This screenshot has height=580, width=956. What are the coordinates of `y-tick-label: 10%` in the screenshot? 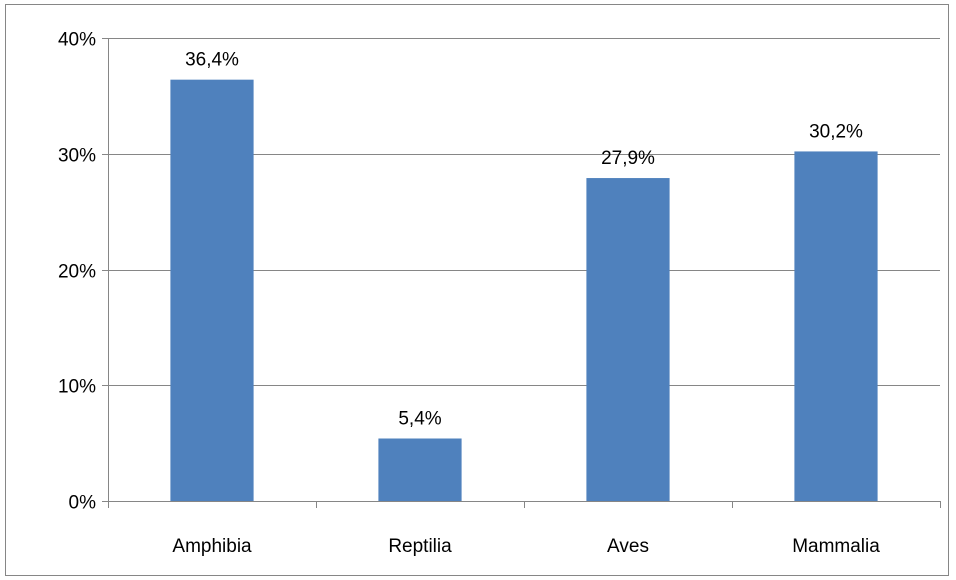 It's located at (77, 387).